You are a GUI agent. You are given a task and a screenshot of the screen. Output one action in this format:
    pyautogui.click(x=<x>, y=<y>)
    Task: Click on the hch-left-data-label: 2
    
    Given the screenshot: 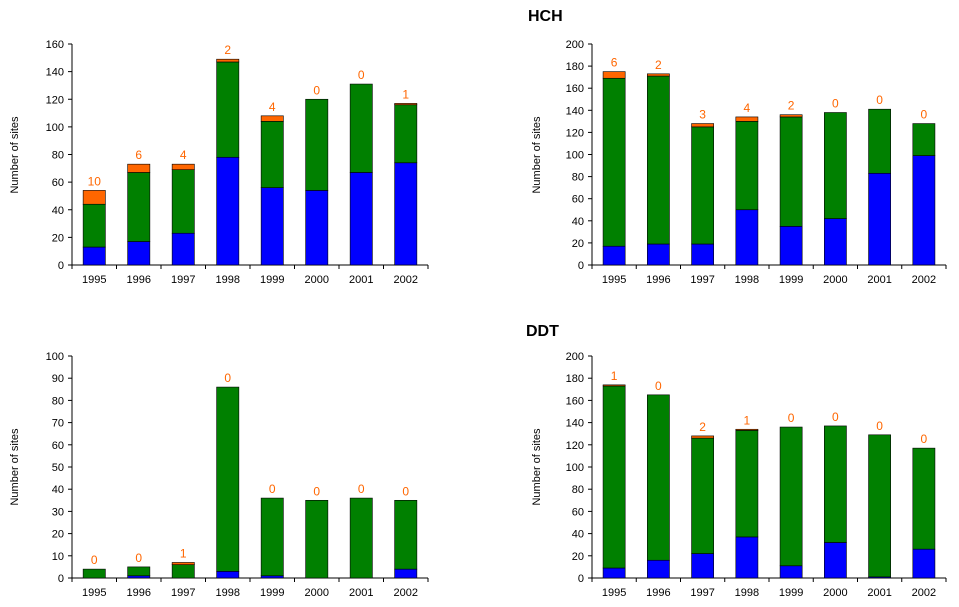 What is the action you would take?
    pyautogui.click(x=227, y=50)
    